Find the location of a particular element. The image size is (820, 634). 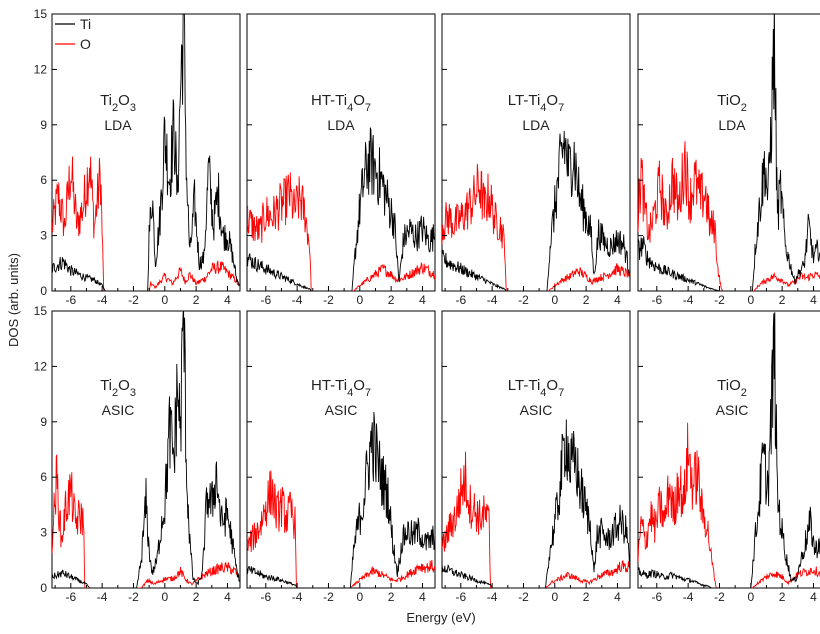

panel-1: -6 -4 -2 0 2 4 0 3 6 9 12 15 Ti2O3 LDA is located at coordinates (137, 157).